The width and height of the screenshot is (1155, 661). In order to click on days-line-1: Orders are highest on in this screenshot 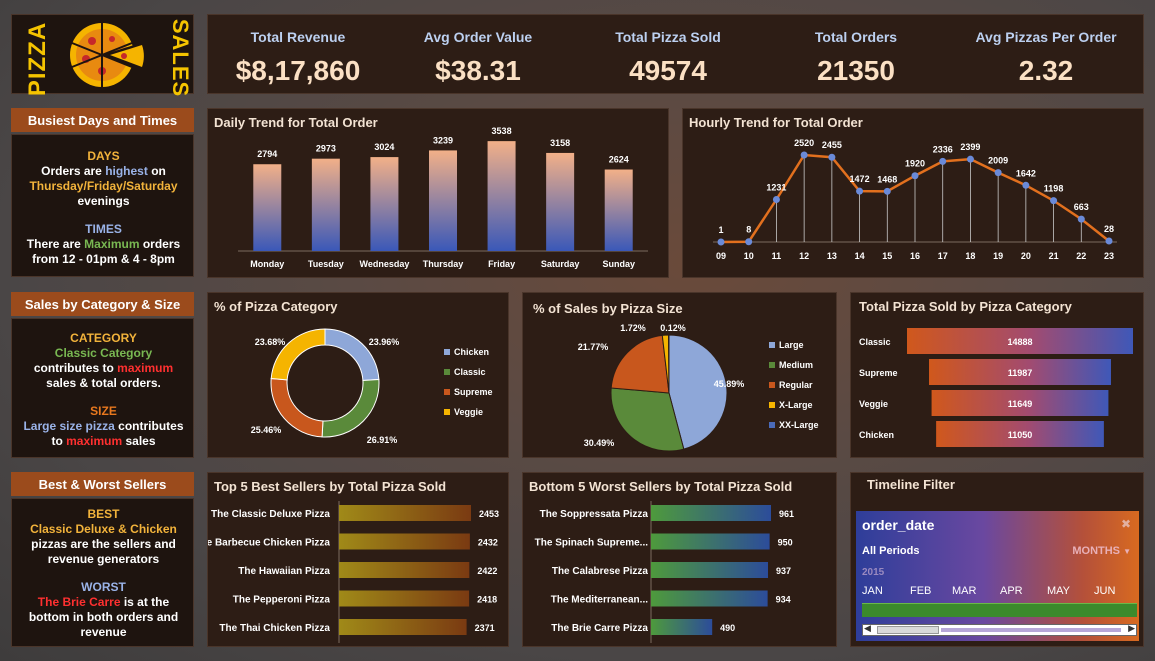, I will do `click(103, 171)`.